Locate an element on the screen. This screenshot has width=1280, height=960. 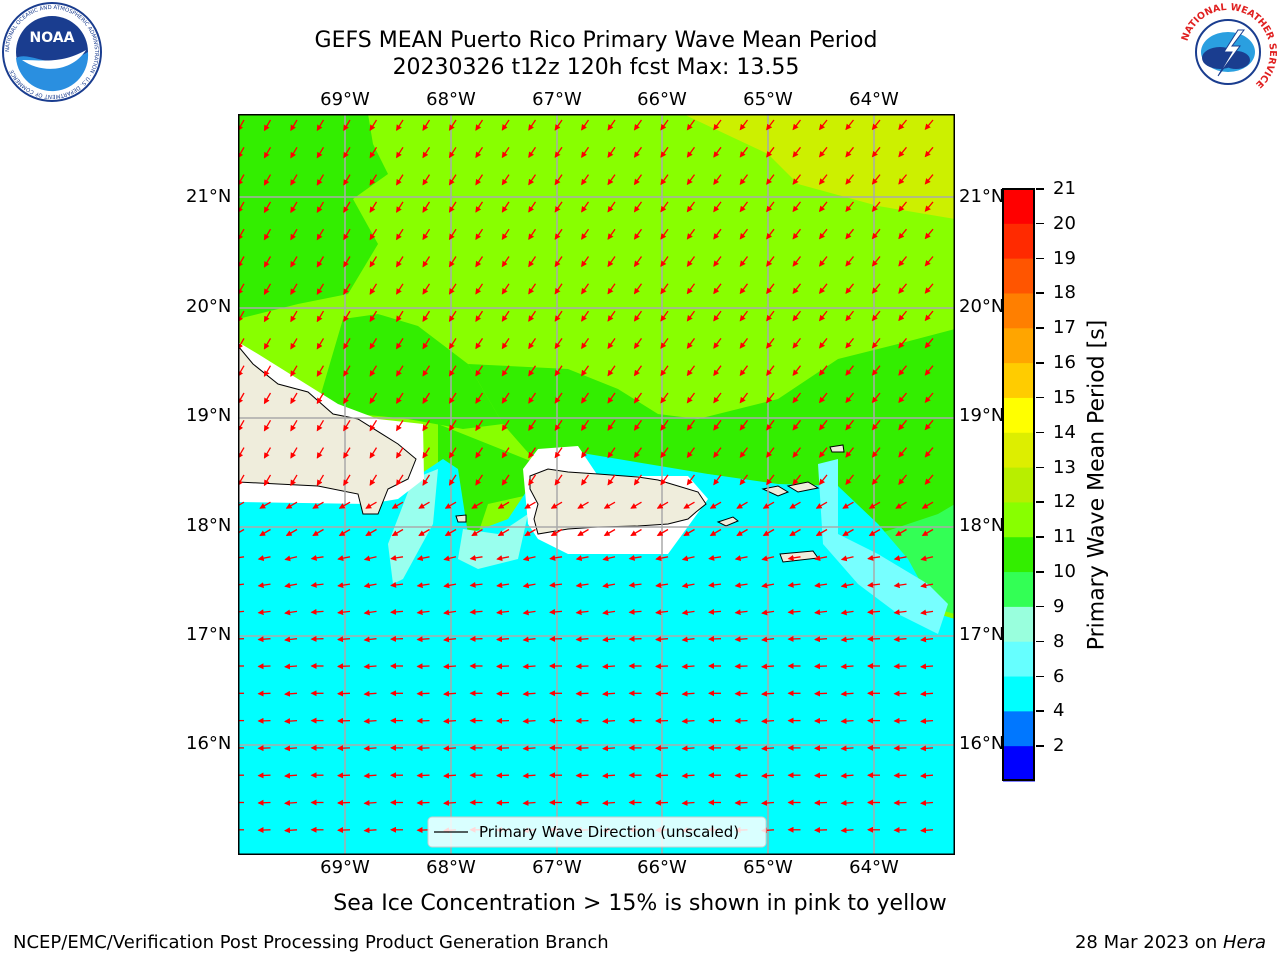
svg-text: NOAA is located at coordinates (52, 38).